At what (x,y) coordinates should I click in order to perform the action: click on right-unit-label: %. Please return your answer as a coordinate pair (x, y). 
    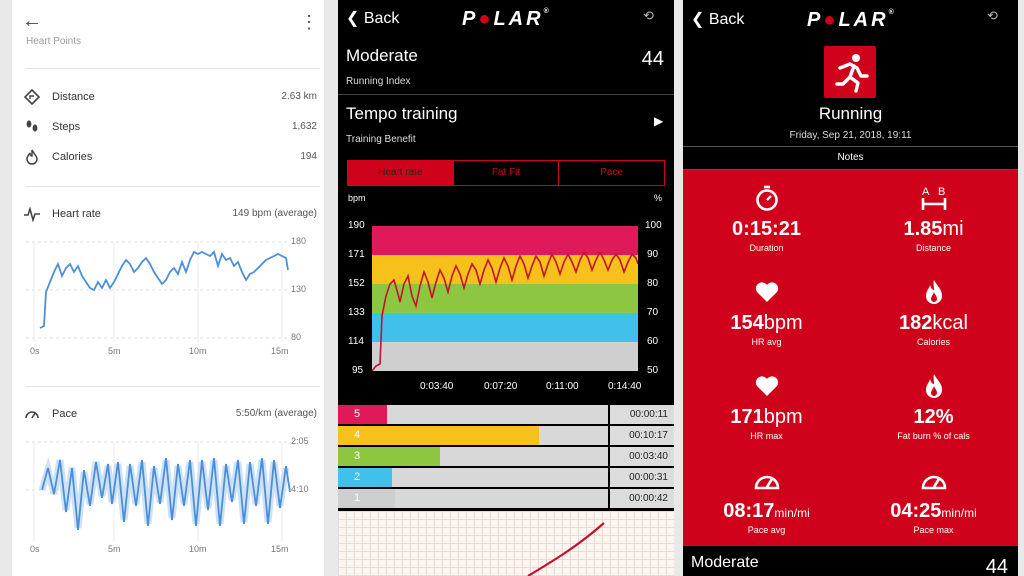
    Looking at the image, I should click on (658, 198).